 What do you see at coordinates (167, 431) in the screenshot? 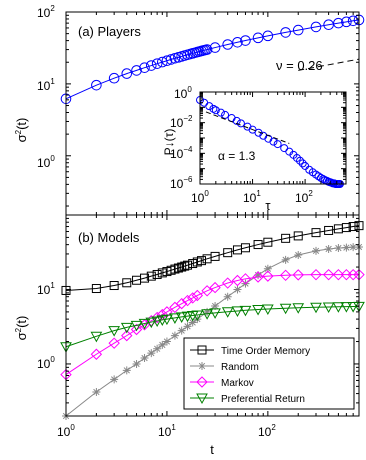
I see `panel-b-xtick-label-1: 101` at bounding box center [167, 431].